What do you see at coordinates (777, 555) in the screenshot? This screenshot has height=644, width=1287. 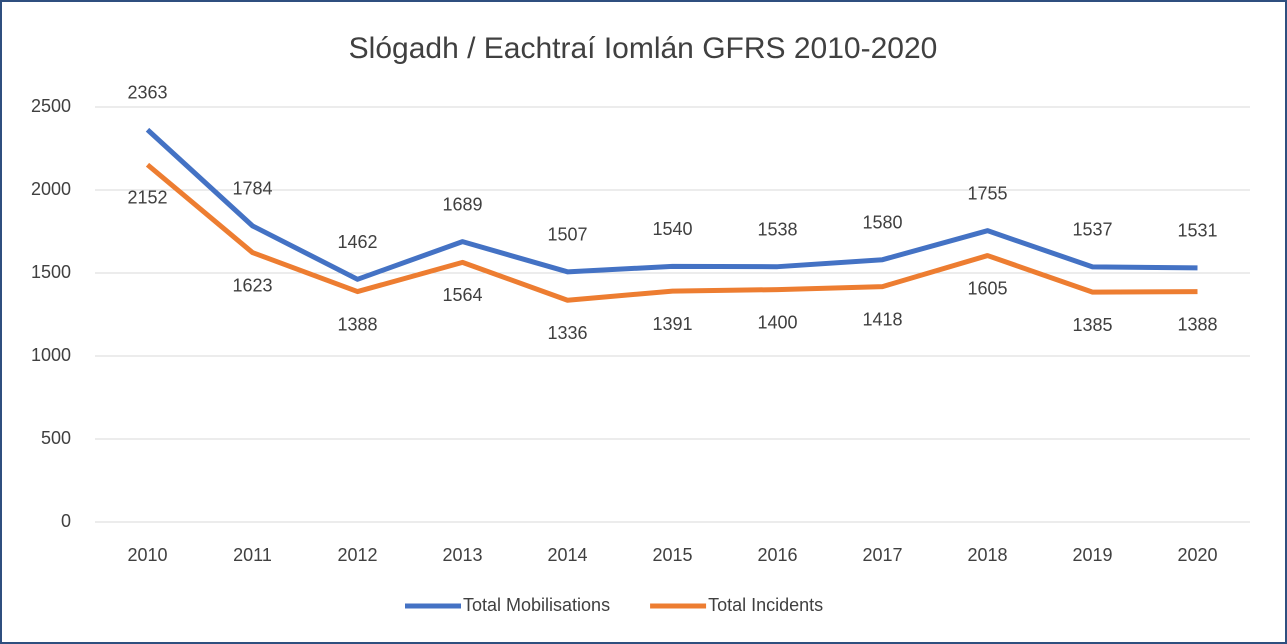 I see `x-tick-label: 2016` at bounding box center [777, 555].